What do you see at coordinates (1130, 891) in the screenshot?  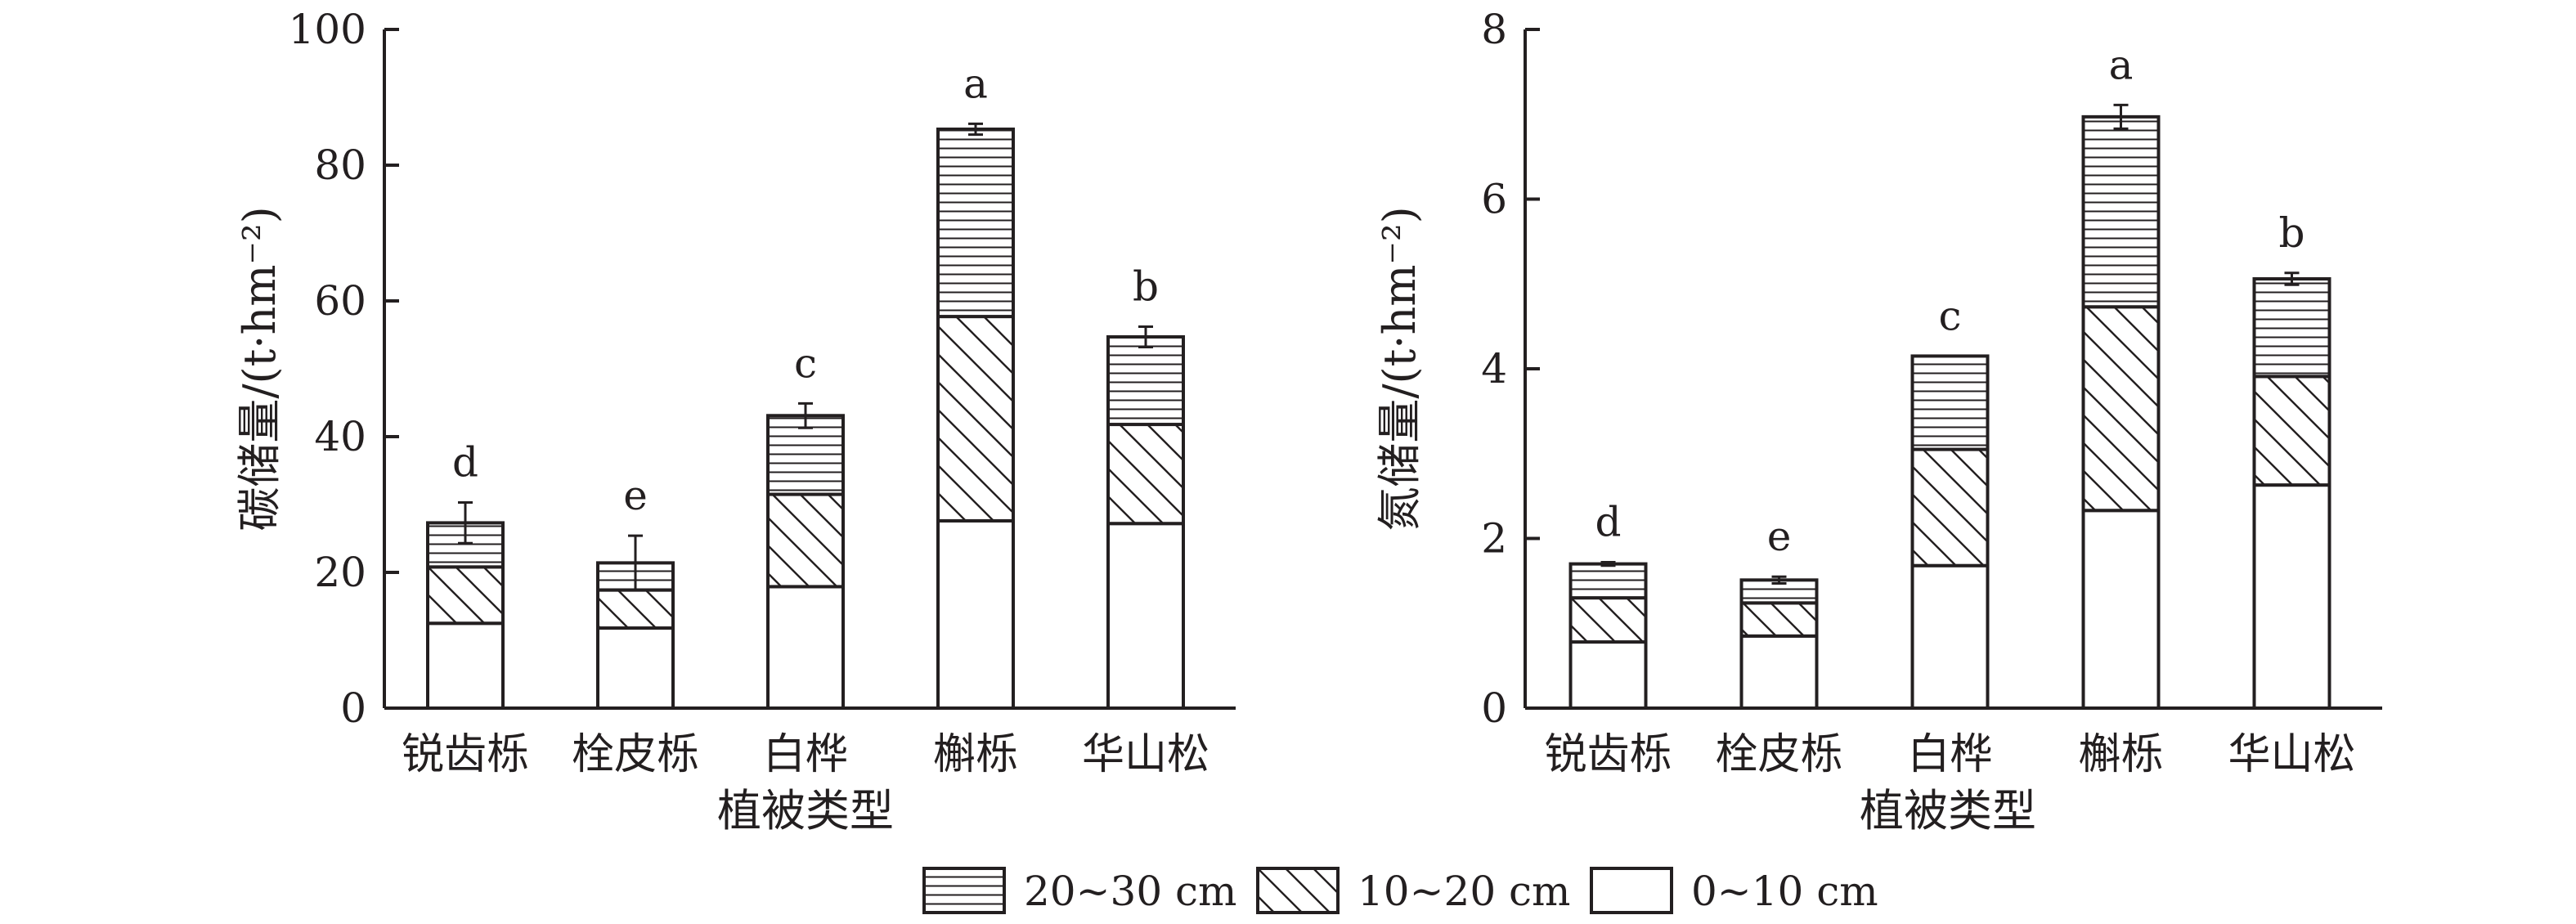 I see `legend-label: 20~30 cm` at bounding box center [1130, 891].